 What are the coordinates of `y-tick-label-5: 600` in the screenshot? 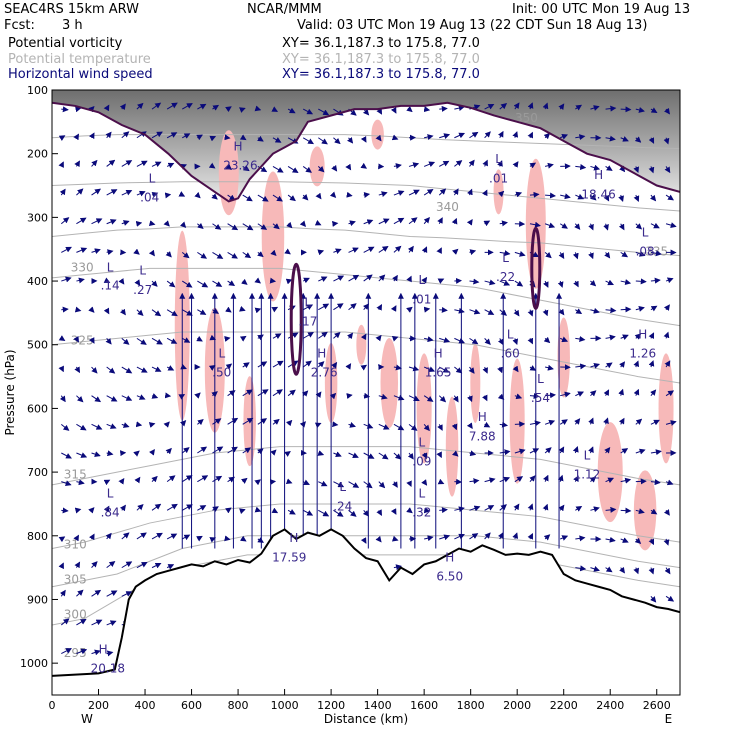 It's located at (37, 408).